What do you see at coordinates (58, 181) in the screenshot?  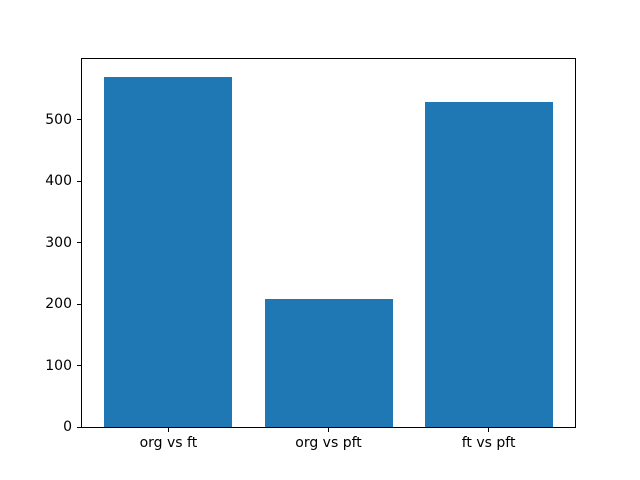 I see `y-tick-label: 400` at bounding box center [58, 181].